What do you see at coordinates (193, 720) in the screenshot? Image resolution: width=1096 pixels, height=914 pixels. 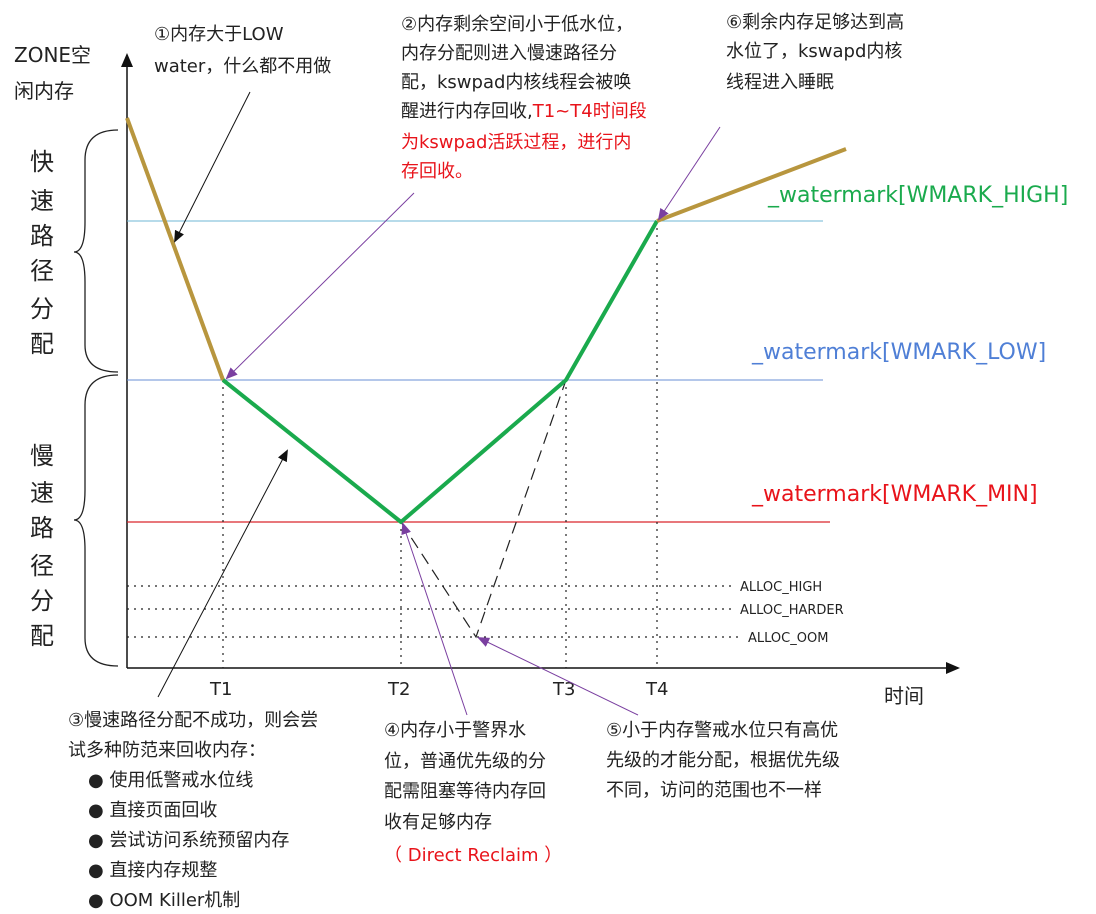 I see `svg-text: ③慢速路径分配不成功，则会尝` at bounding box center [193, 720].